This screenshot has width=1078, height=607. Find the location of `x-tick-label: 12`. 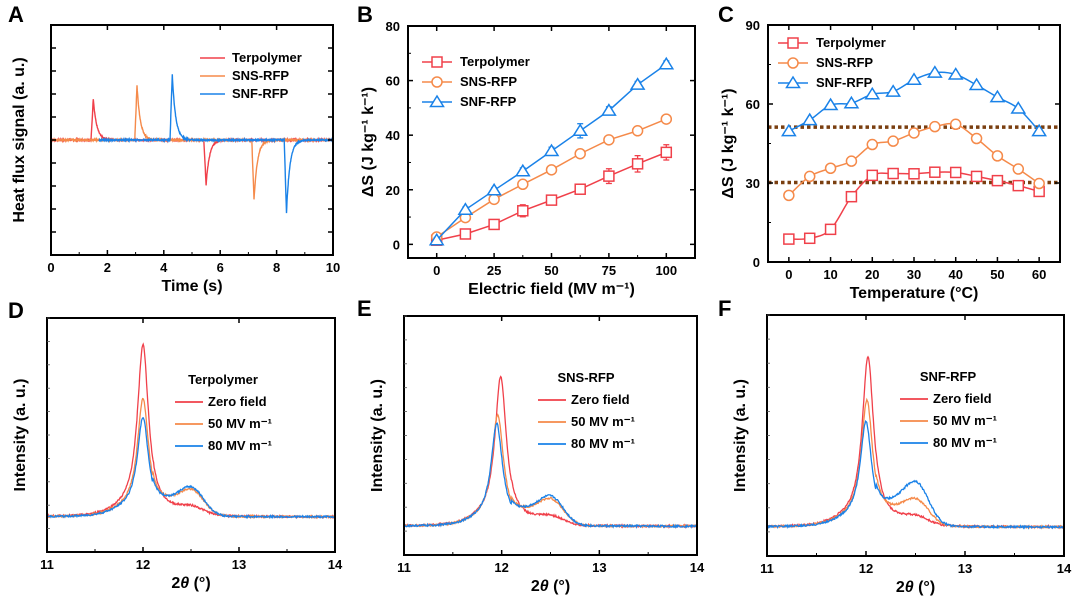

x-tick-label: 12 is located at coordinates (501, 567).